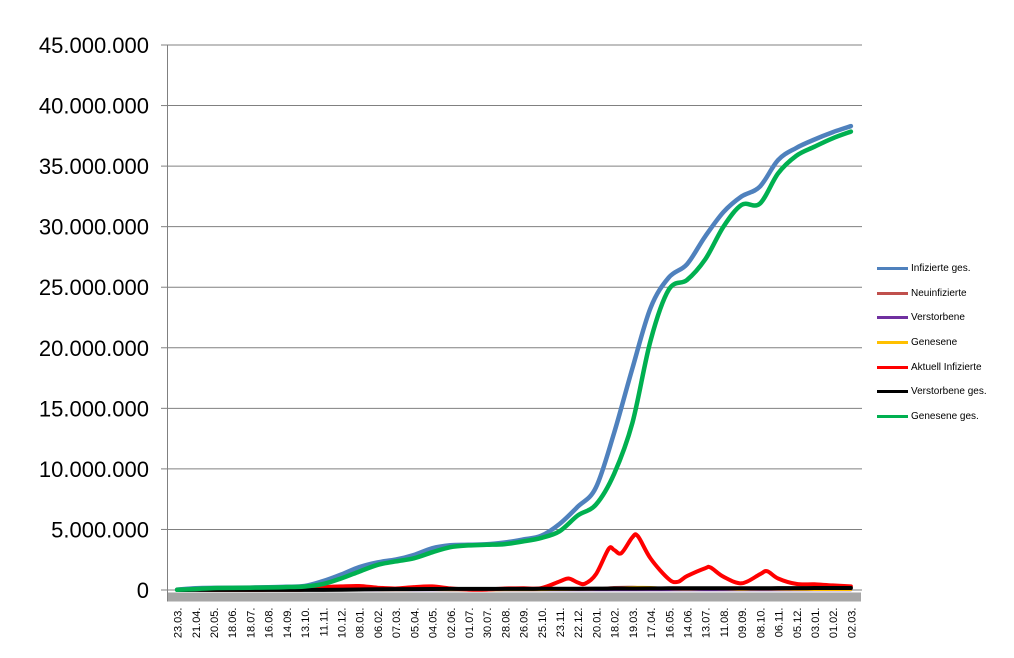 The image size is (1014, 658). Describe the element at coordinates (707, 623) in the screenshot. I see `x-axis-tick-label: 13.07.` at that location.